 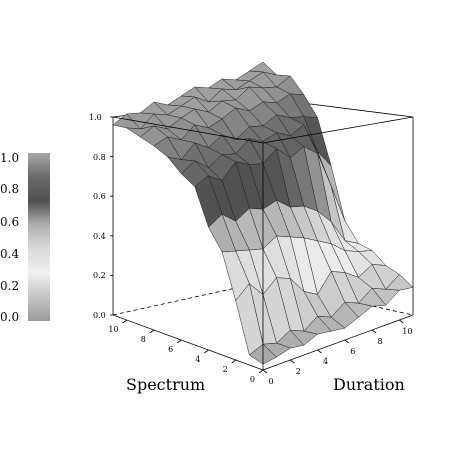 I want to click on spectrum-tick-label: 4, so click(x=197, y=359).